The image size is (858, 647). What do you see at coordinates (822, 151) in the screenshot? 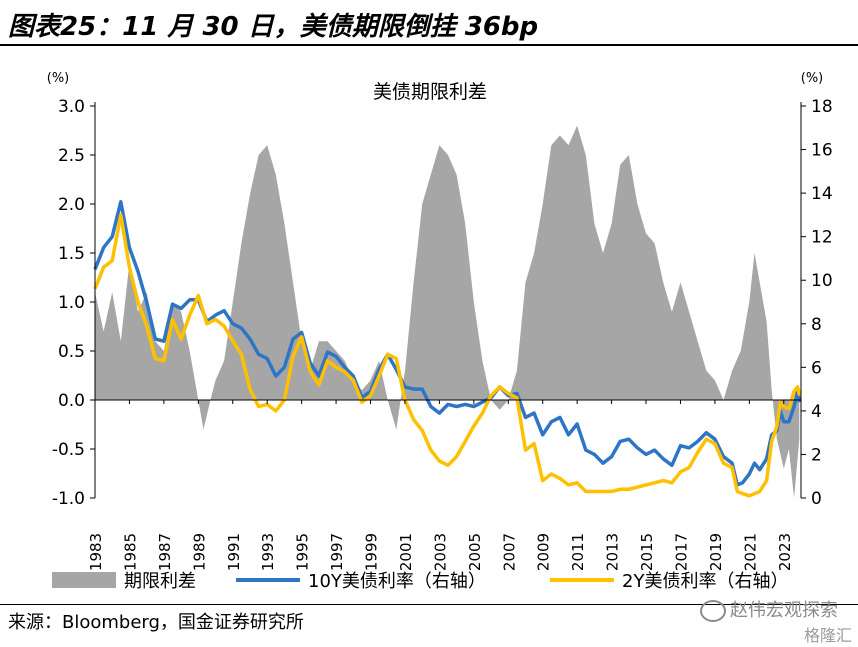
I see `right-tick-label: 16` at bounding box center [822, 151].